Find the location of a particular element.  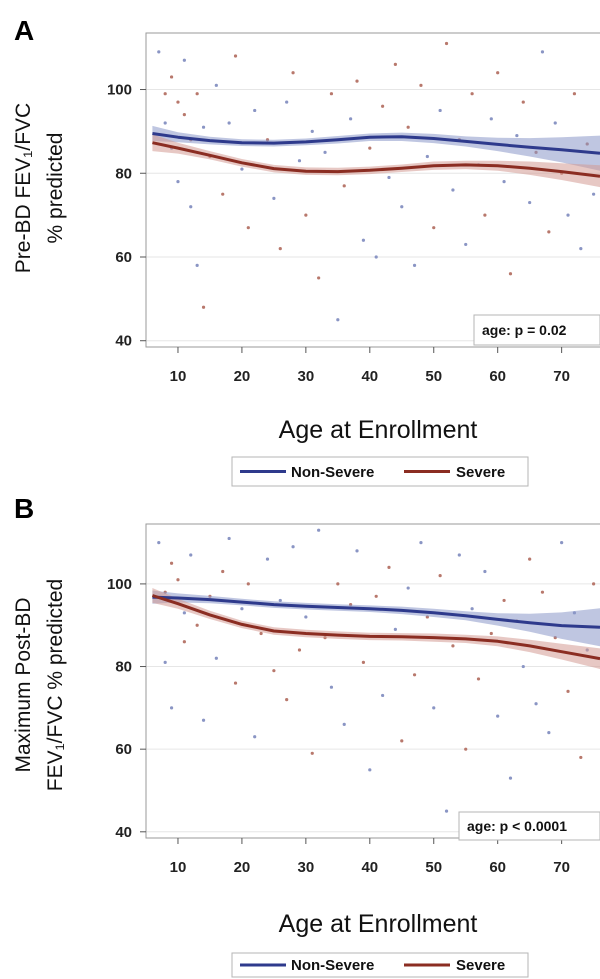

x-tick-label-a-3: 40 is located at coordinates (369, 376).